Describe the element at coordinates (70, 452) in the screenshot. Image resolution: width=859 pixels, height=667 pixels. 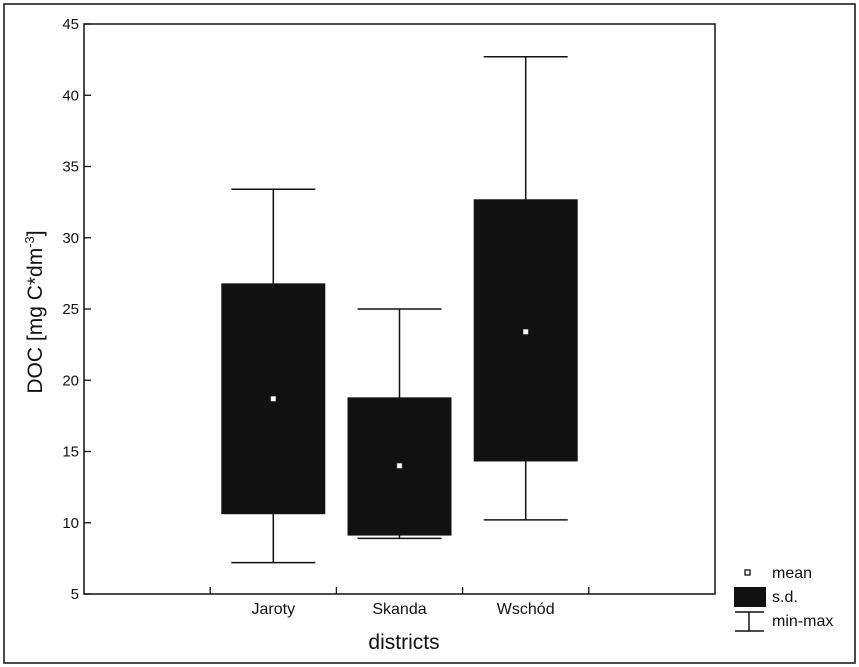
I see `y-tick-label: 15` at that location.